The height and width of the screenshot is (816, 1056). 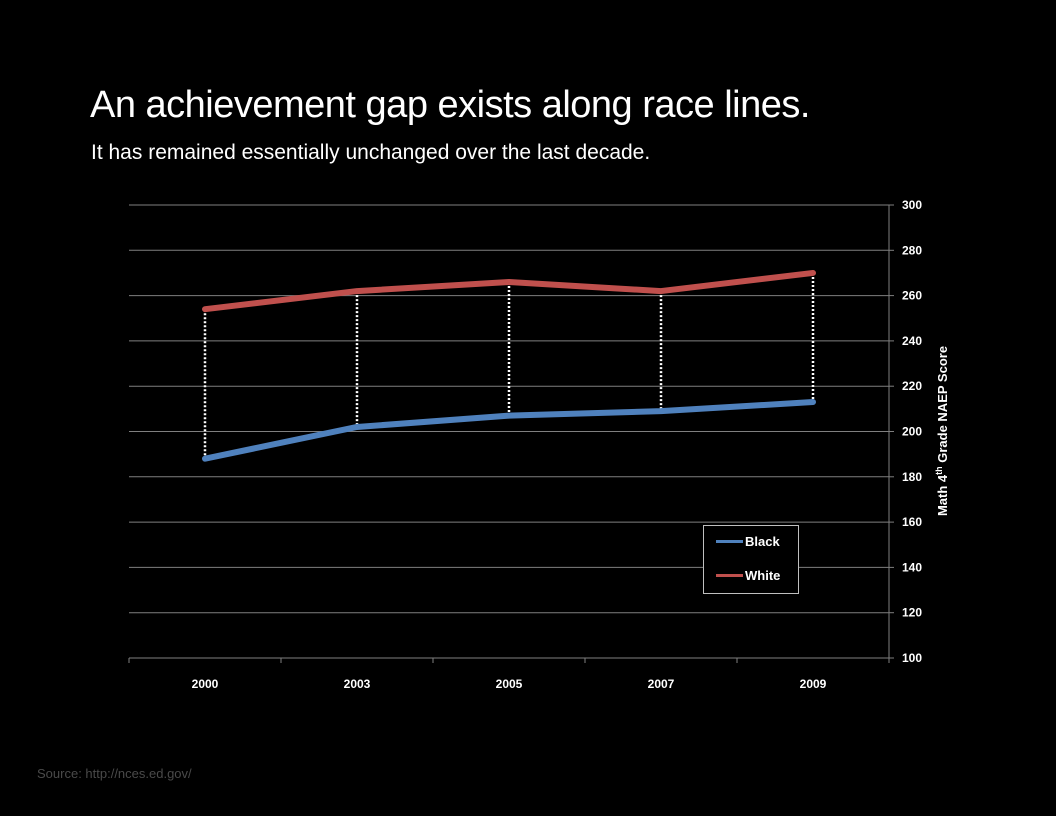 I want to click on y-tick-label: 160, so click(x=912, y=522).